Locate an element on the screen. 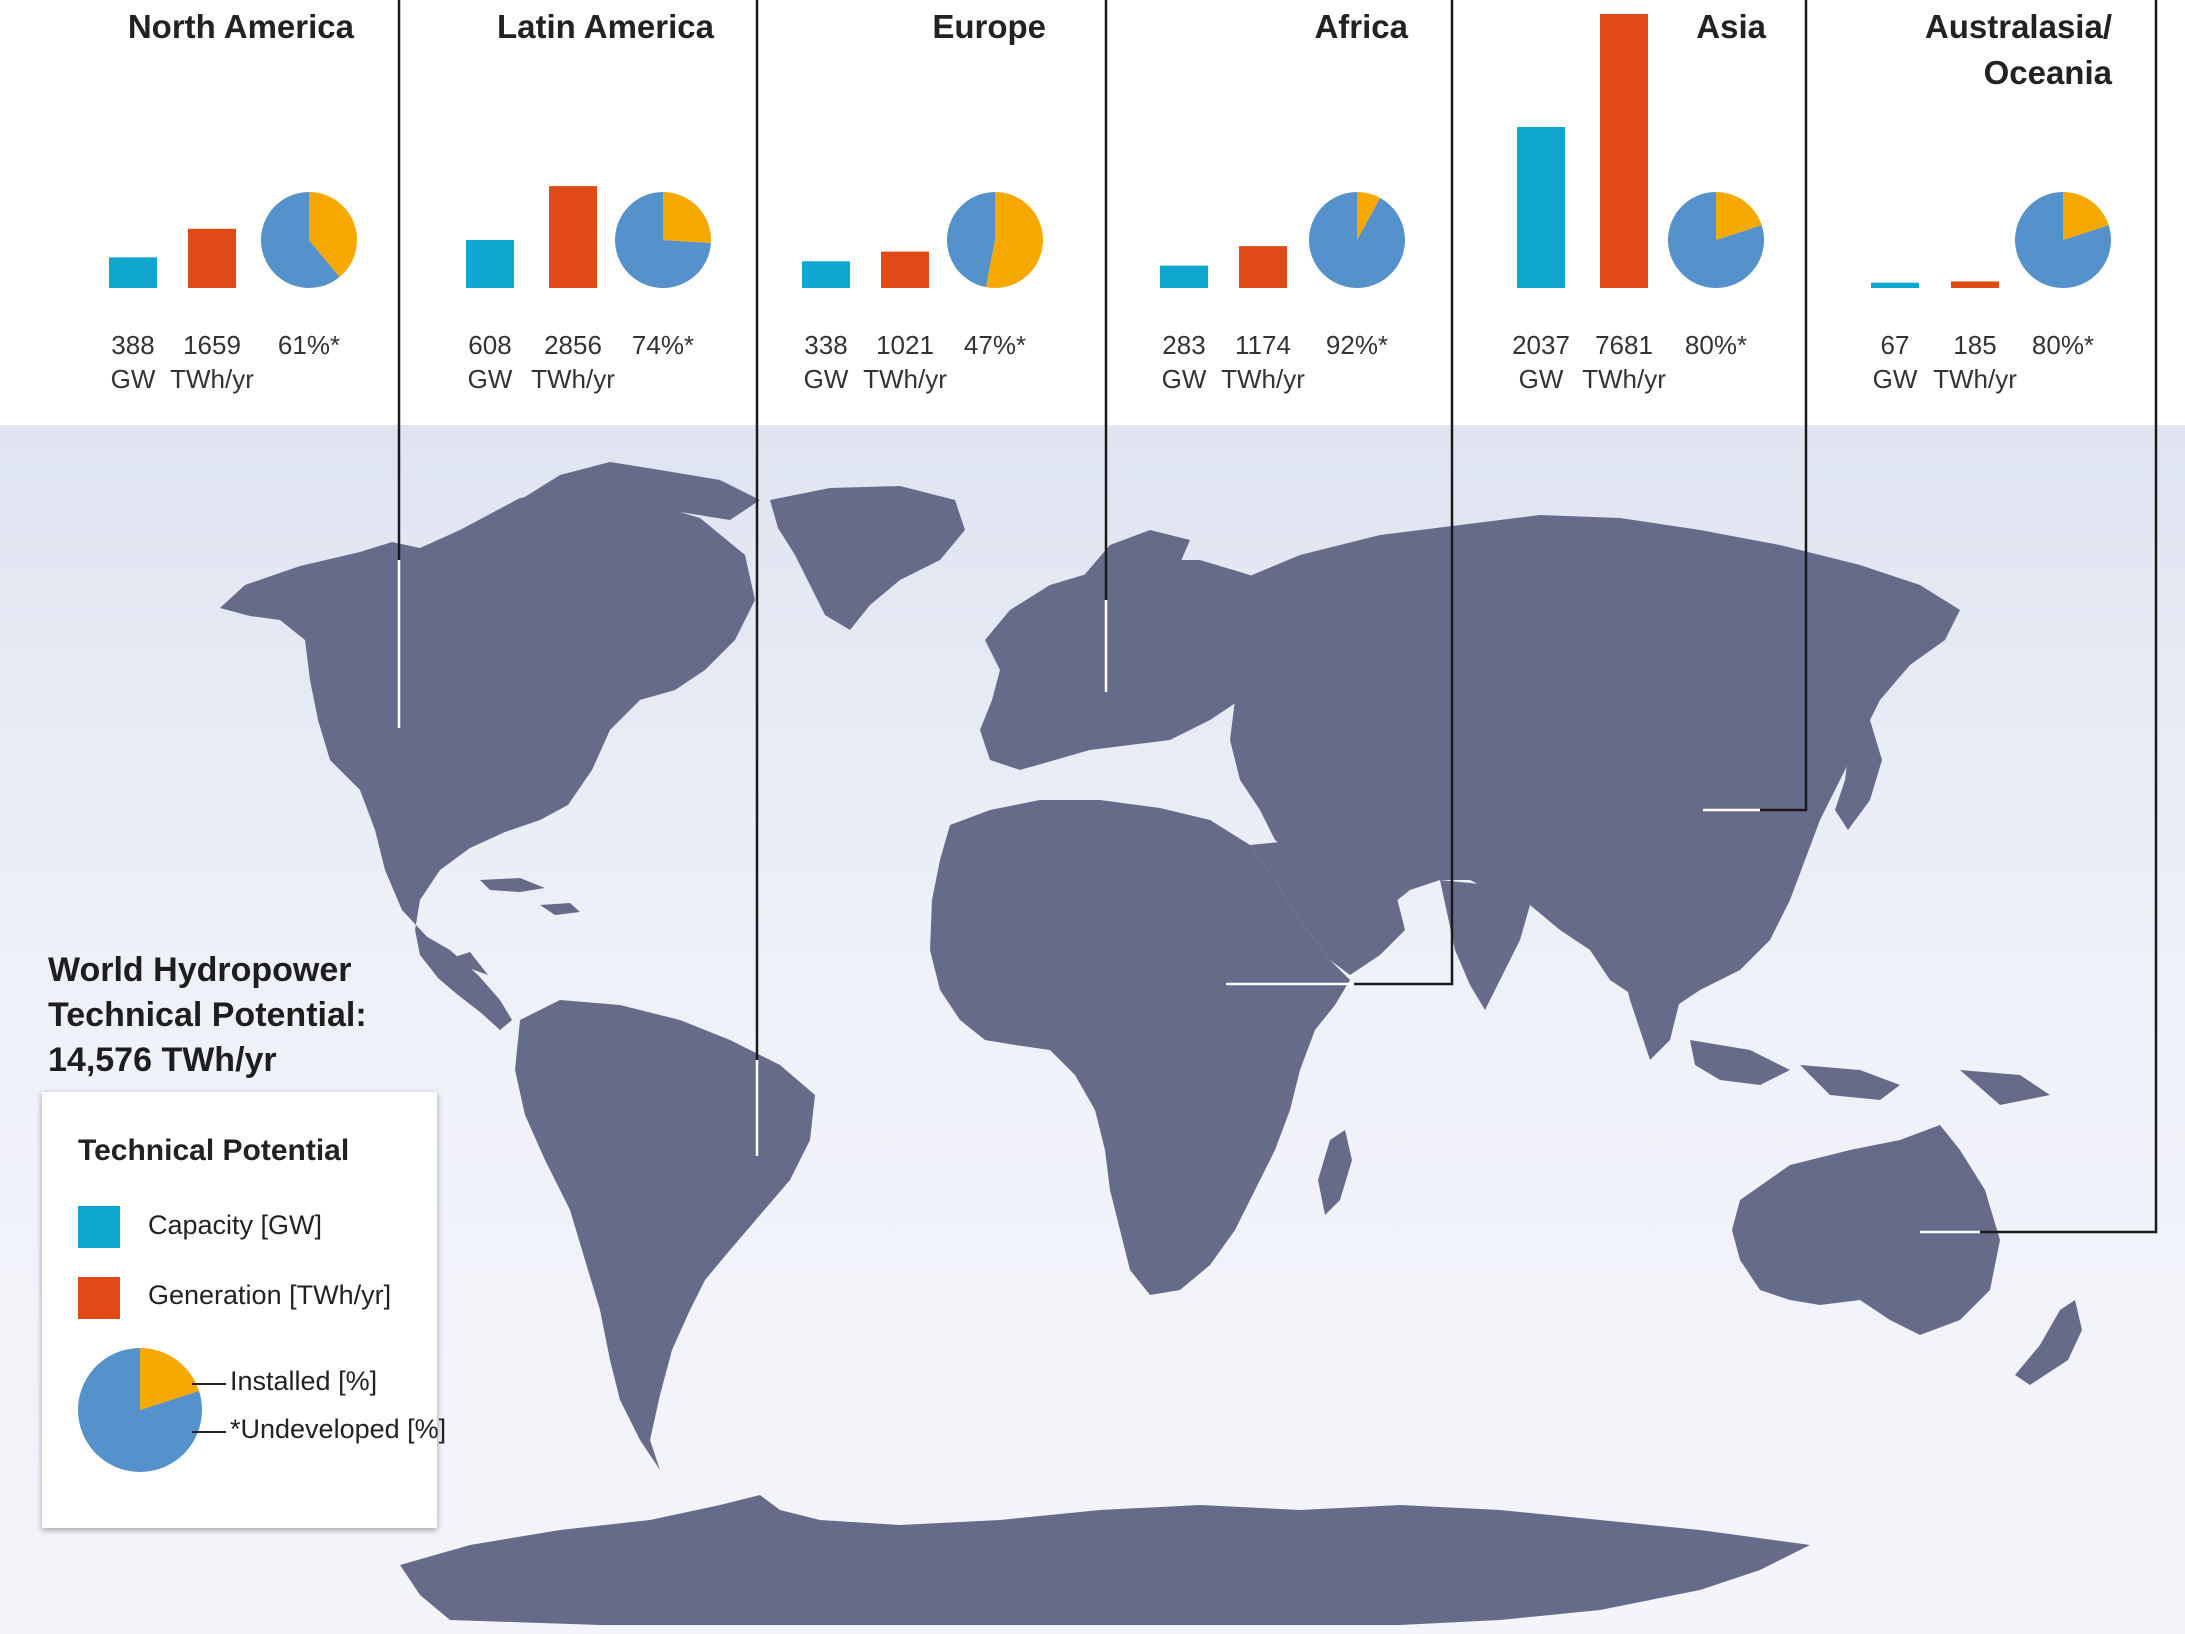 The image size is (2185, 1634). europe-landmass is located at coordinates (1140, 665).